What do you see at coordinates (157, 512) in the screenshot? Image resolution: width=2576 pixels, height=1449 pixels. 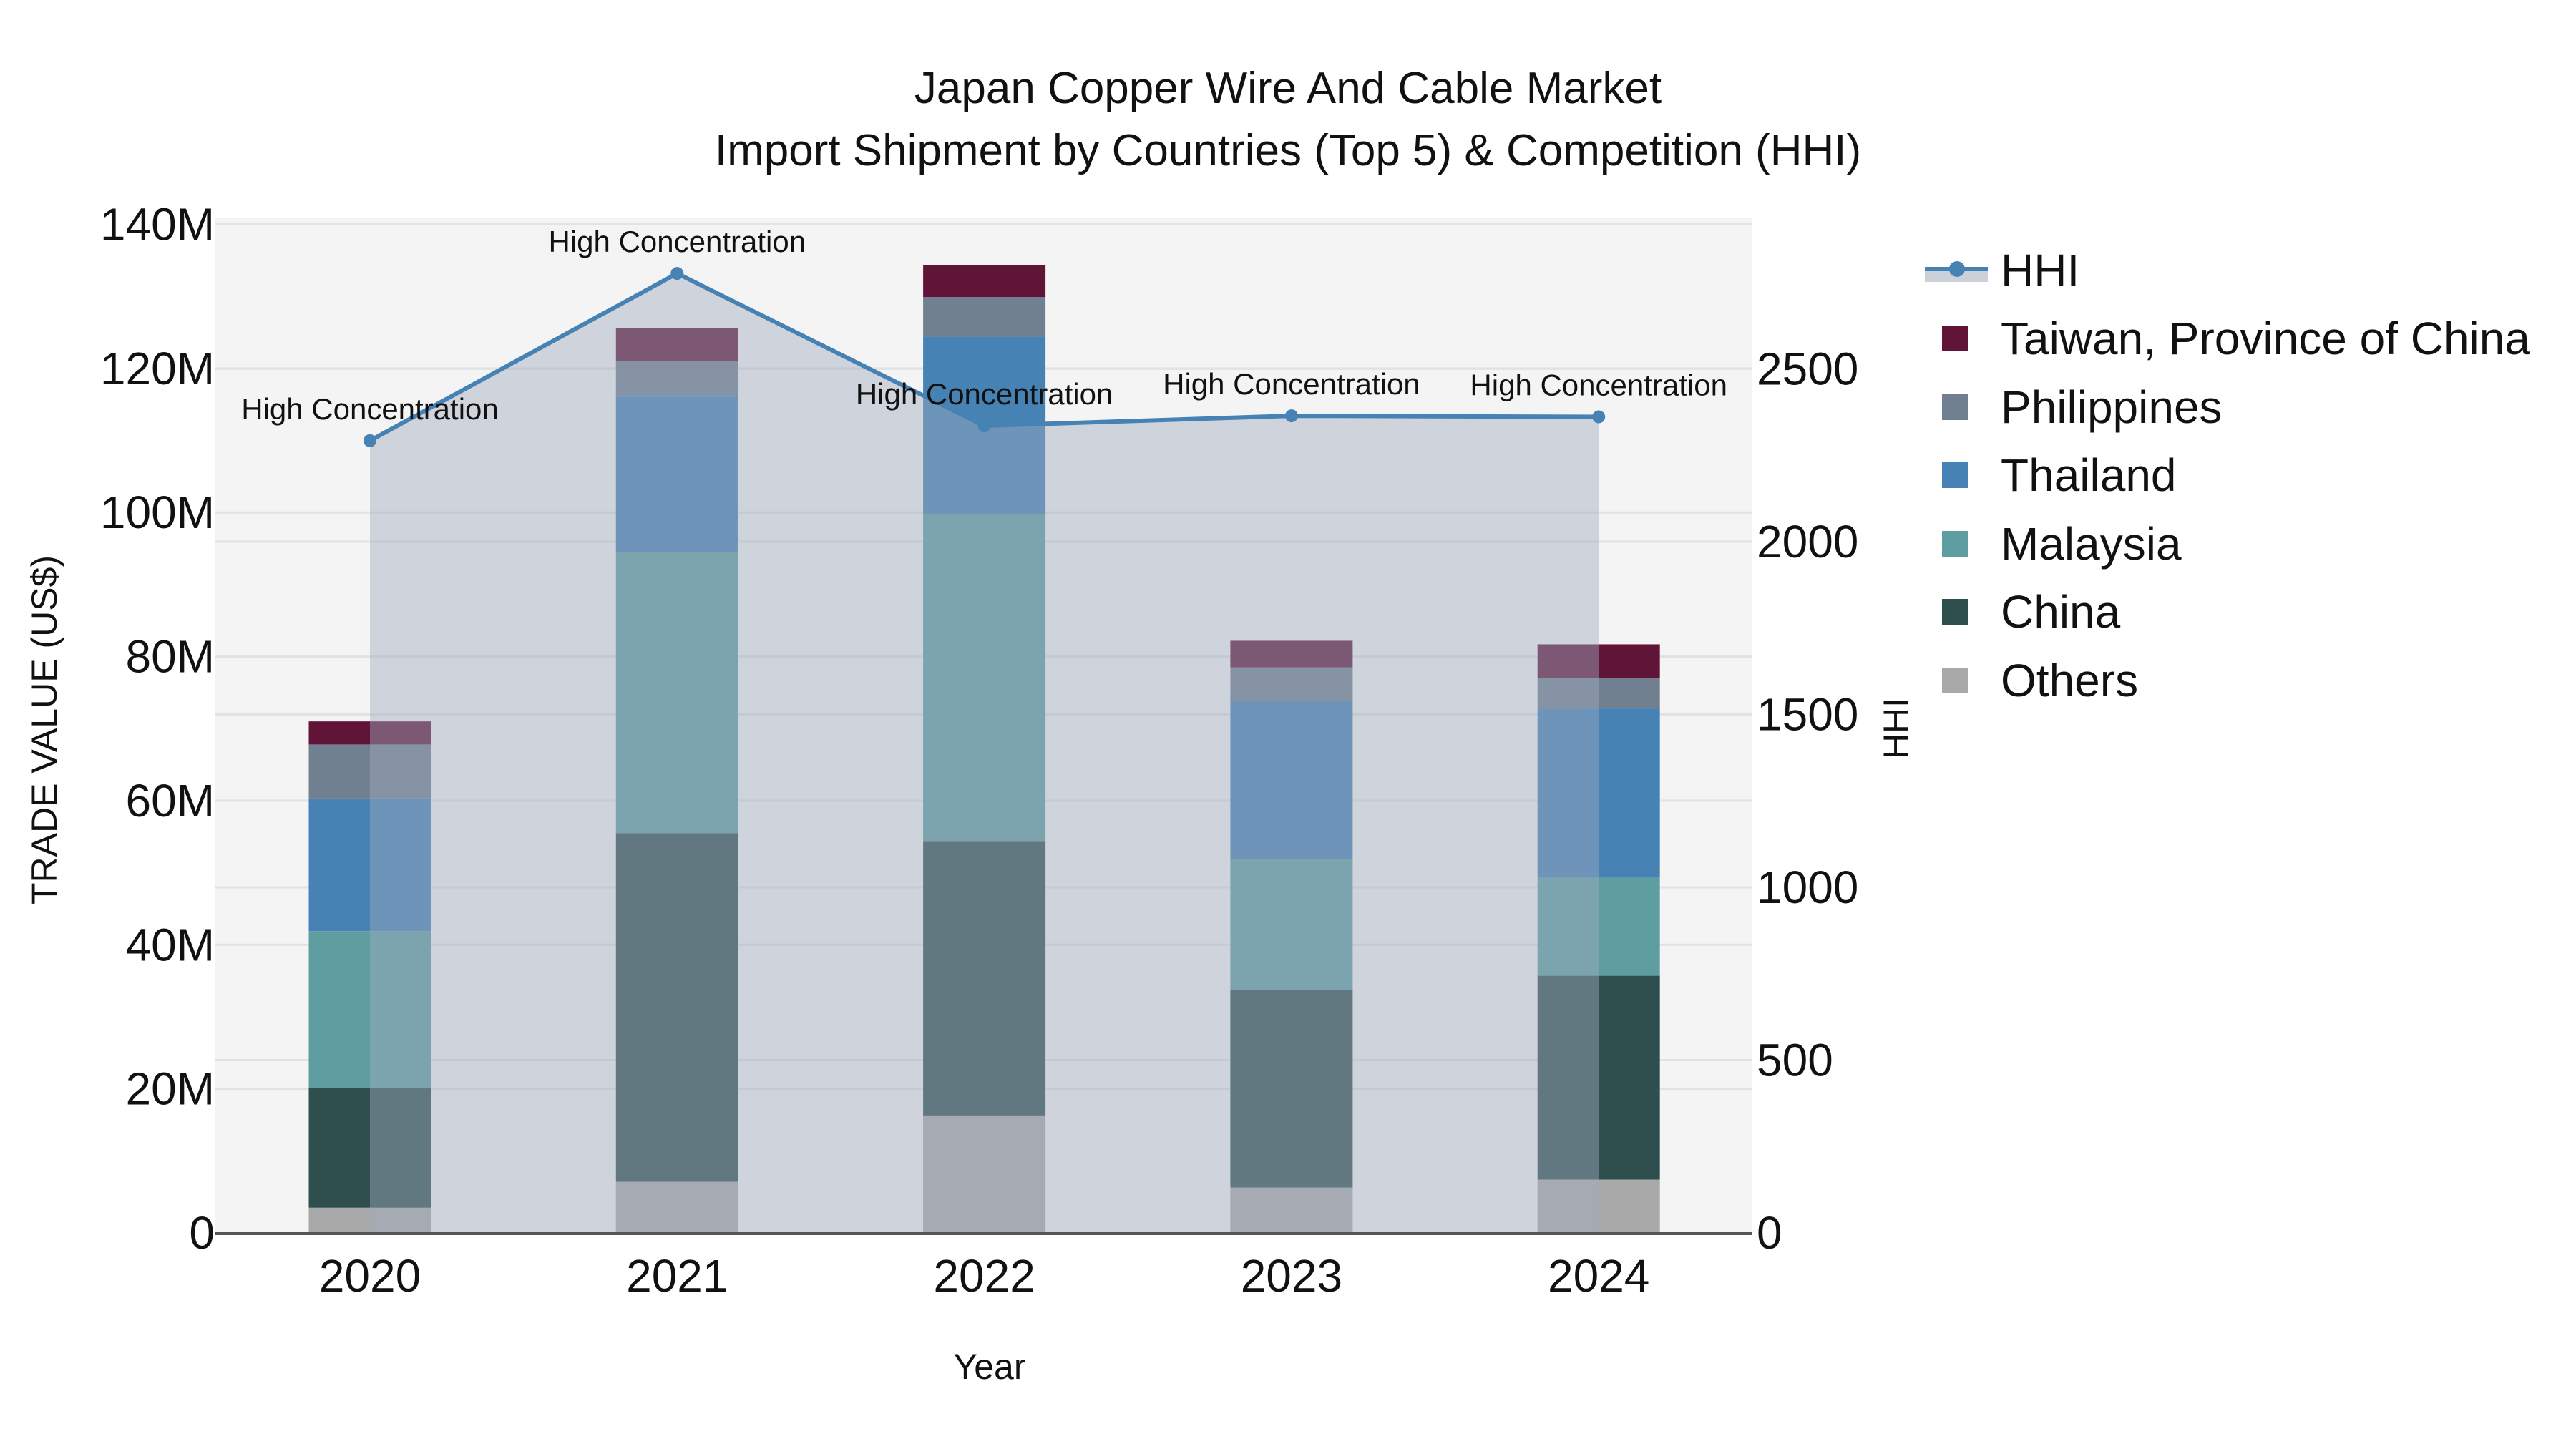 I see `y-left-tick-label: 100M` at bounding box center [157, 512].